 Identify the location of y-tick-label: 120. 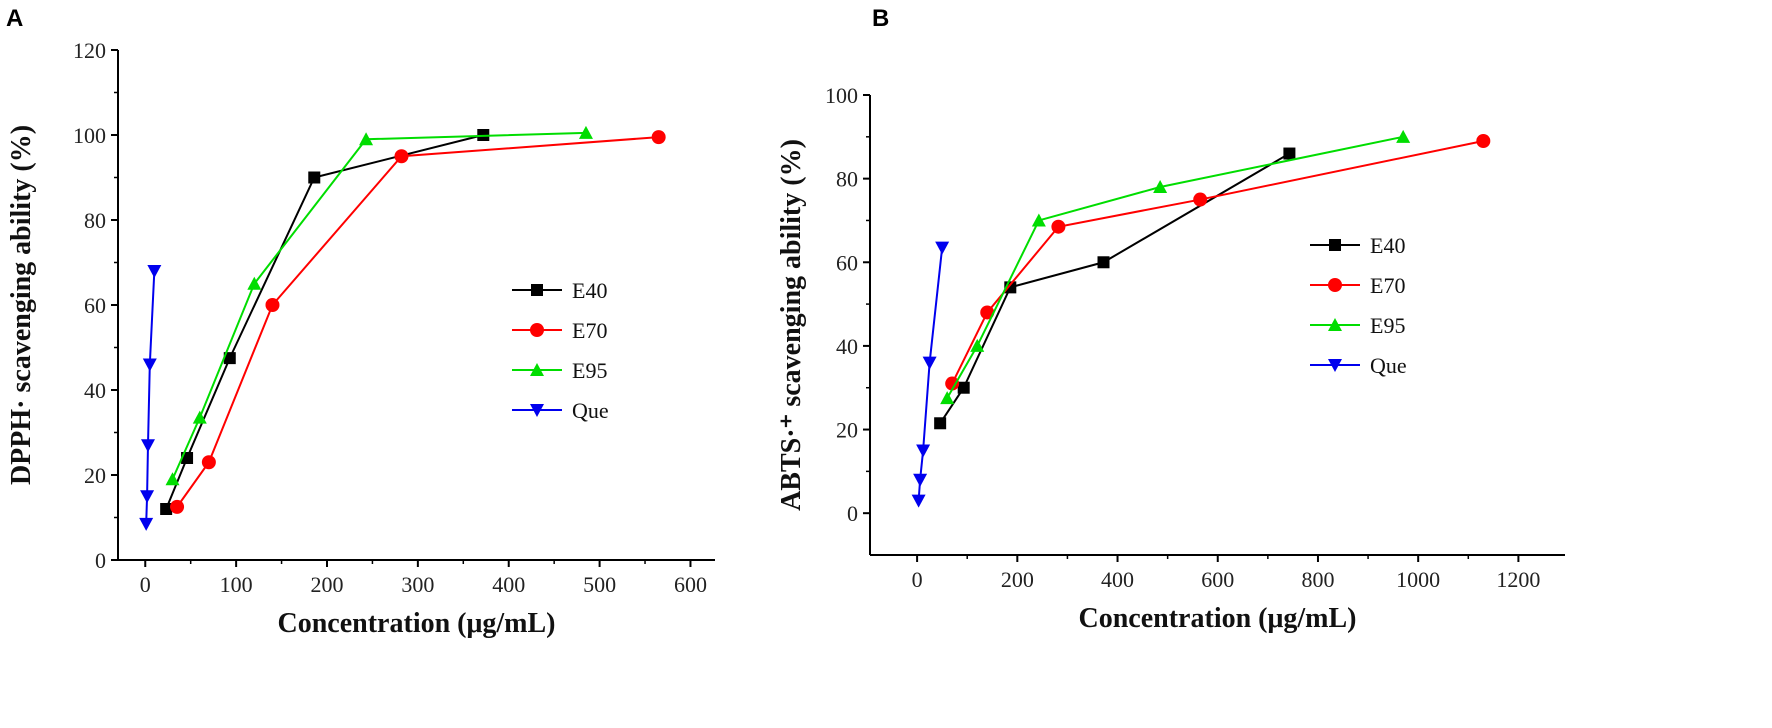
(89, 50).